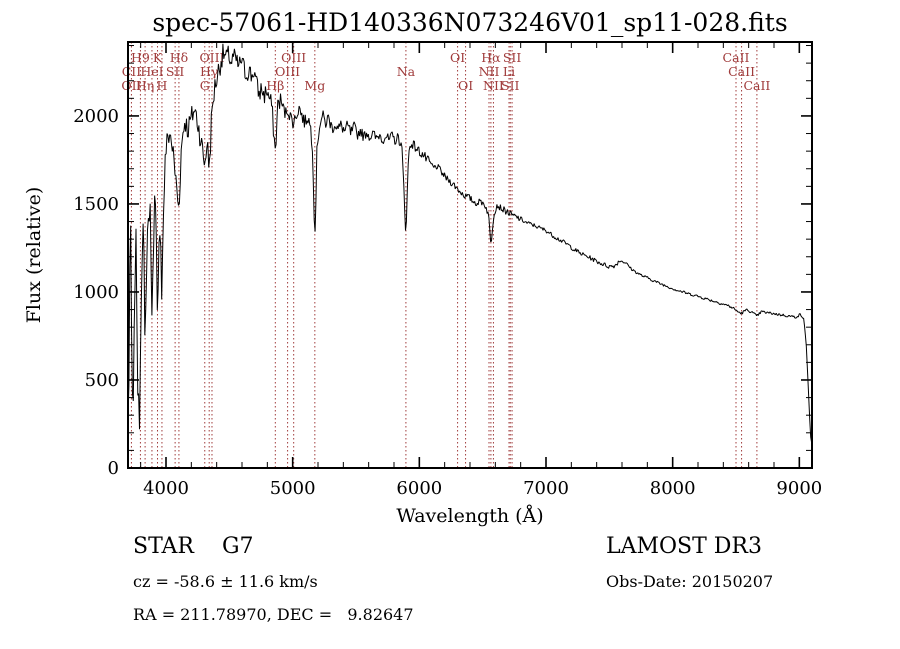 The image size is (900, 649). I want to click on marker-label-H: H, so click(161, 85).